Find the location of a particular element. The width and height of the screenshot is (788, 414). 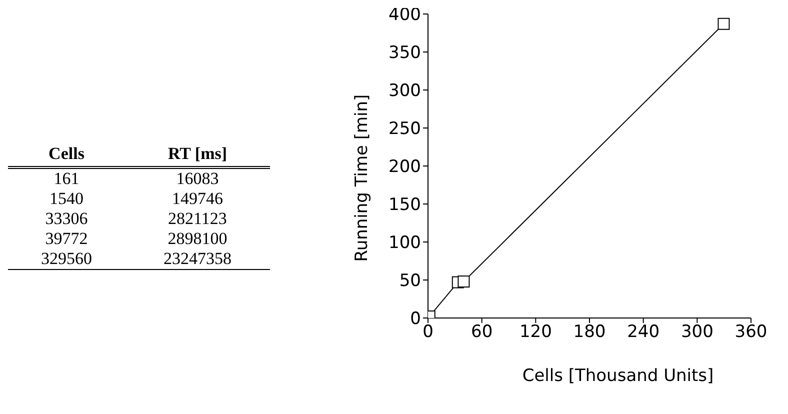

text: 2898100 is located at coordinates (197, 239).